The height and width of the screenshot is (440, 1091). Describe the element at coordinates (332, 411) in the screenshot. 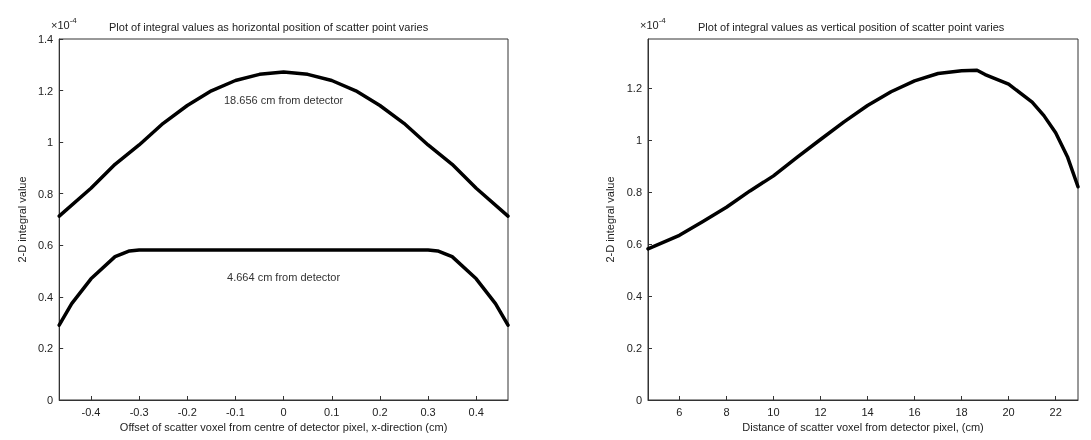

I see `x-tick-label: 0.1` at that location.